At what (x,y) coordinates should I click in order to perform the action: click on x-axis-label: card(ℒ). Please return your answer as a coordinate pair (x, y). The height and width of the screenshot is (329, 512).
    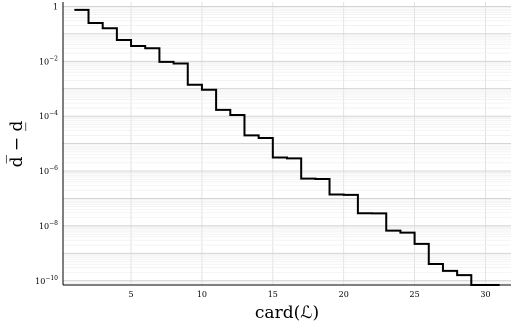
    Looking at the image, I should click on (287, 313).